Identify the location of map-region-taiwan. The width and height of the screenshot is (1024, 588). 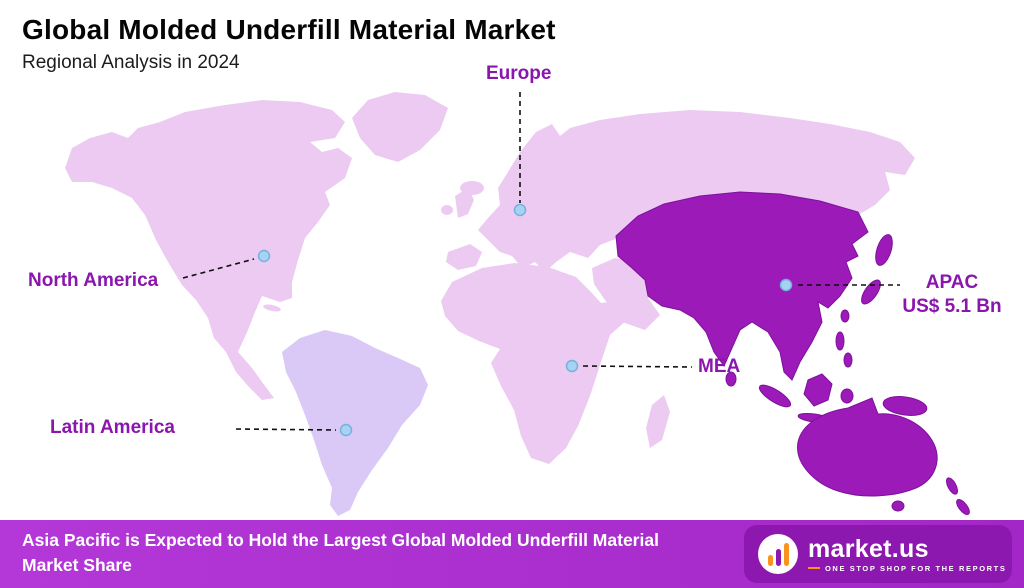
(845, 316).